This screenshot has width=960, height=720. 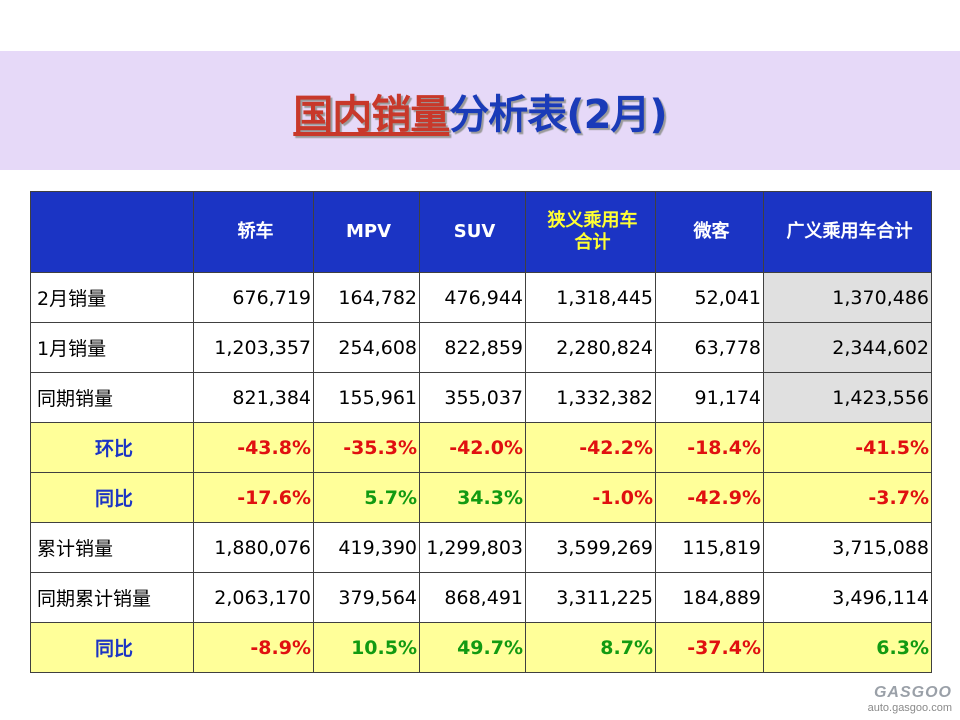 What do you see at coordinates (253, 297) in the screenshot?
I see `table-cell: 676,719` at bounding box center [253, 297].